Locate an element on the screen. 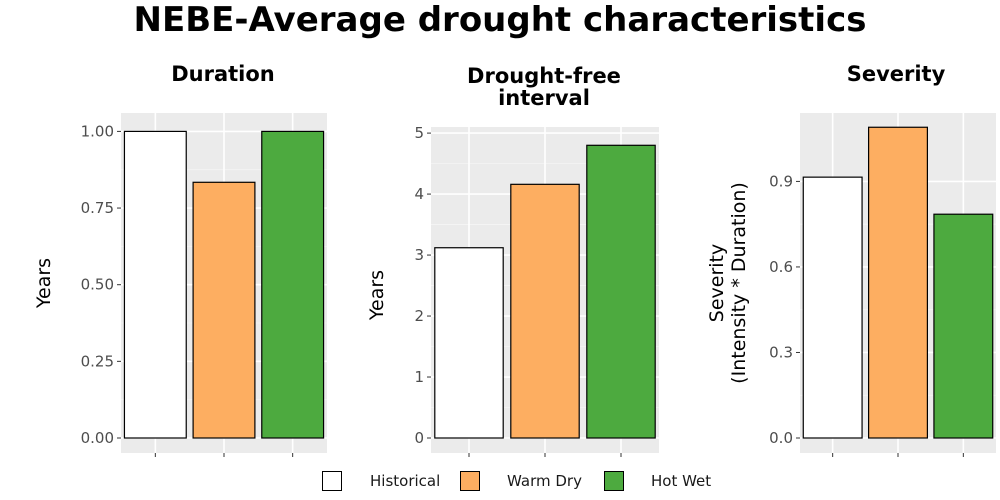  legend-label-hot-wet: Hot Wet is located at coordinates (681, 481).